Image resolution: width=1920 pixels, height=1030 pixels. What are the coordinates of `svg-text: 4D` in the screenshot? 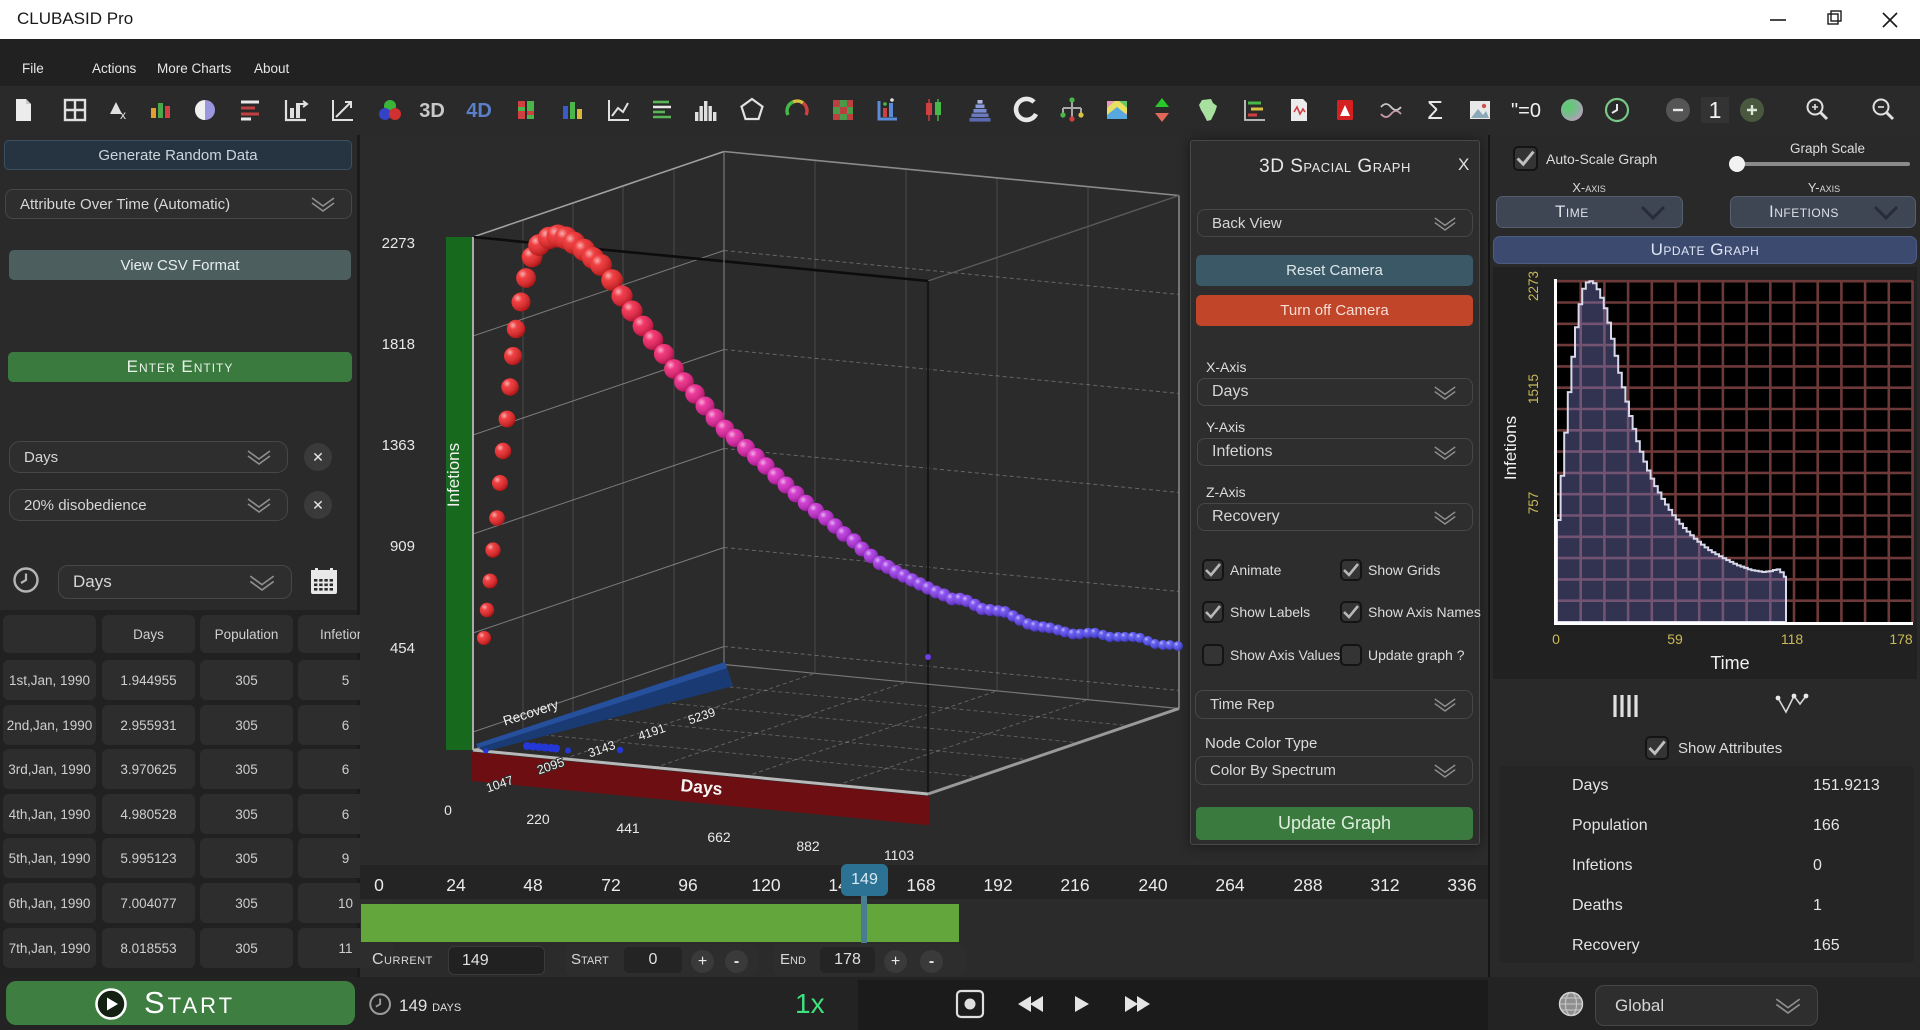 It's located at (479, 111).